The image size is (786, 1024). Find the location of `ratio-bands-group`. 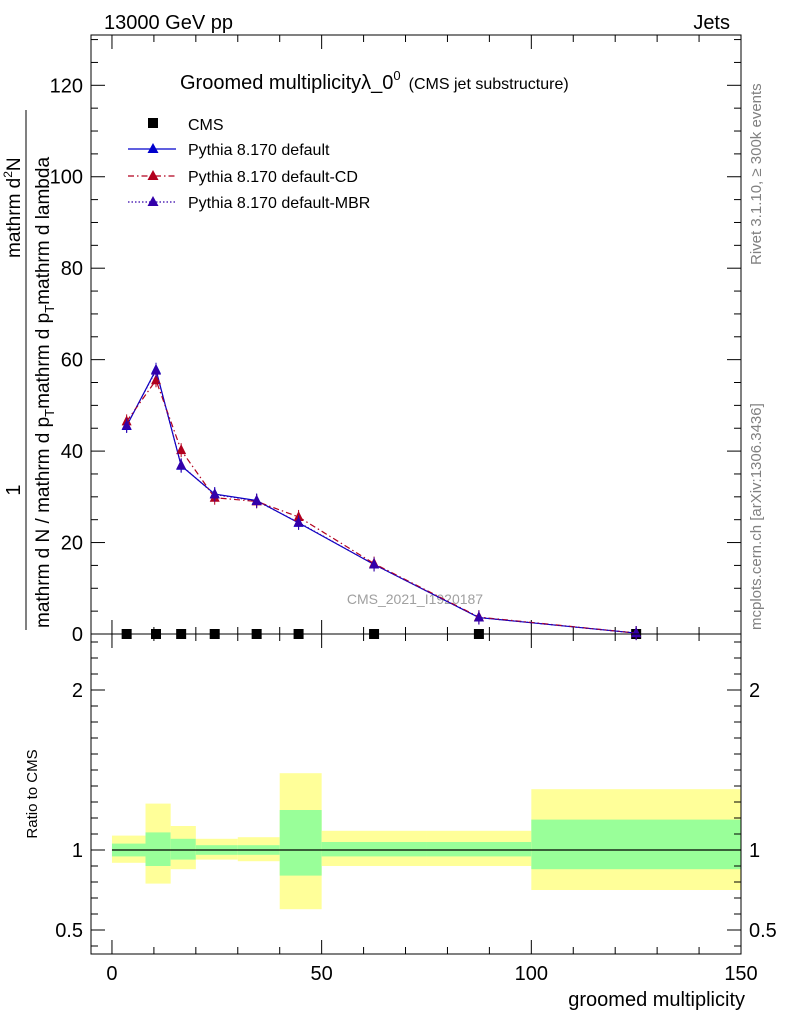

ratio-bands-group is located at coordinates (426, 841).